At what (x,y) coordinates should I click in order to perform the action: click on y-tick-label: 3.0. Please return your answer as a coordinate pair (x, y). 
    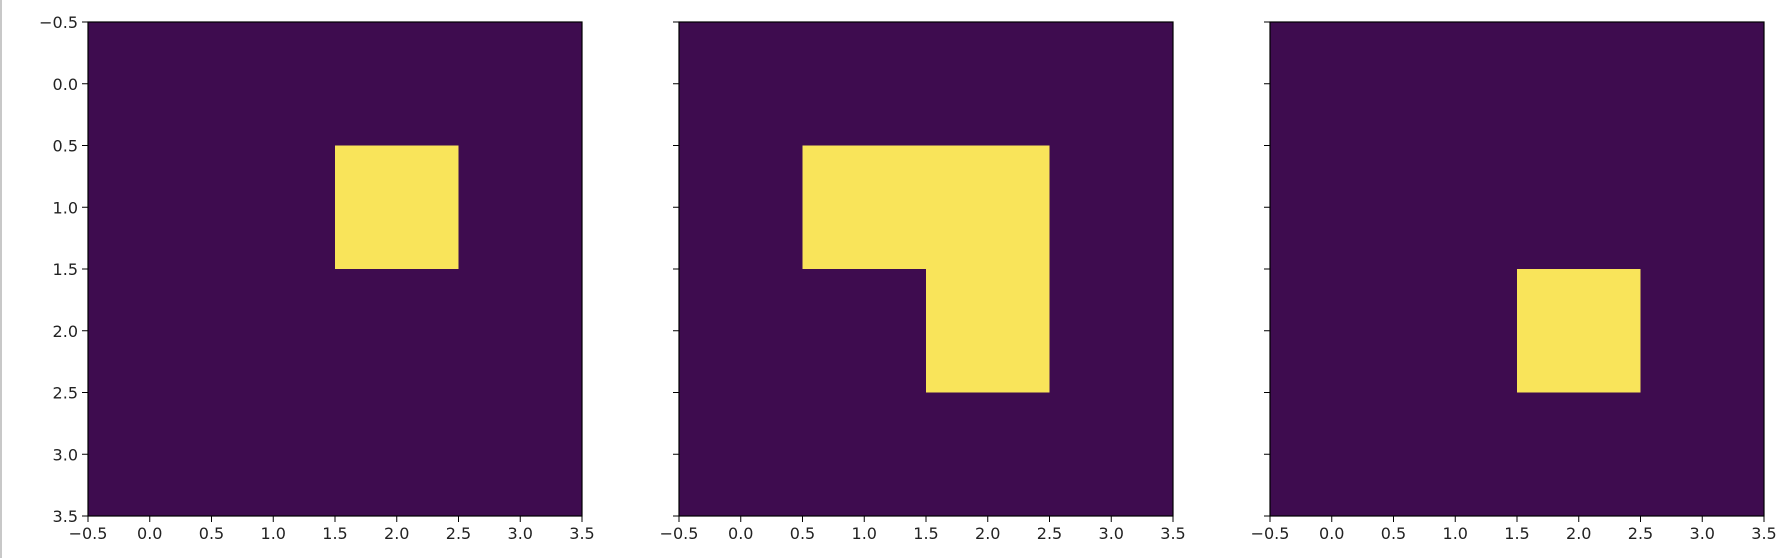
    Looking at the image, I should click on (65, 454).